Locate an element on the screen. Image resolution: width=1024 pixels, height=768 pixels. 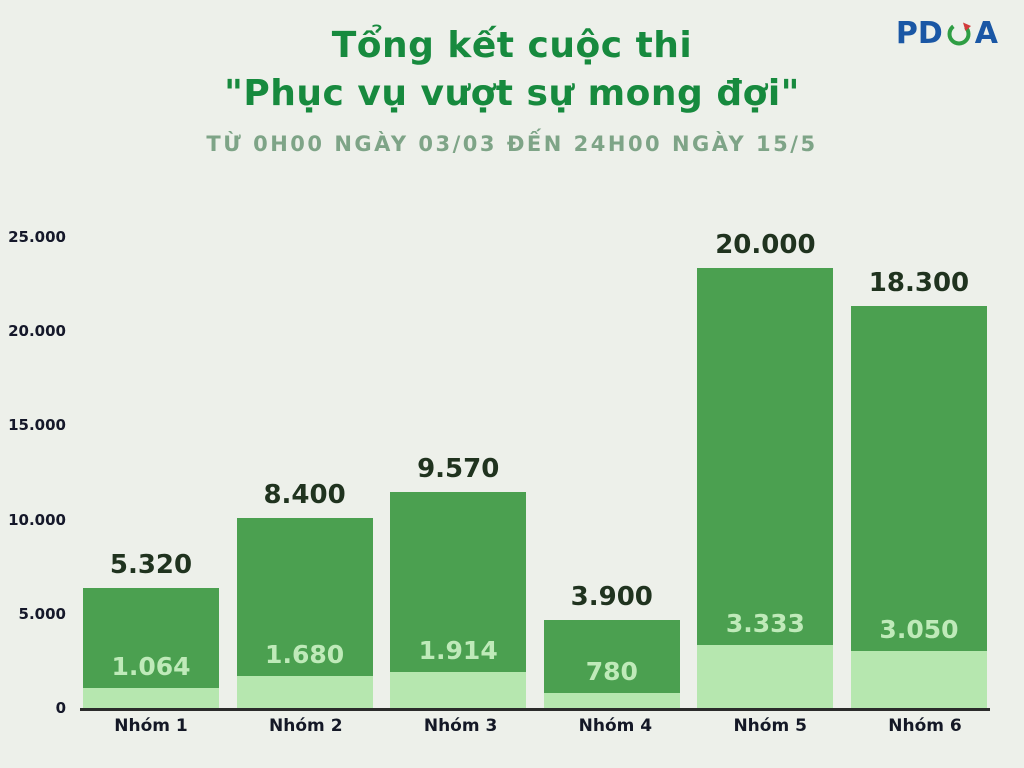
bar-group-4: 3.900 780 is located at coordinates (611, 472).